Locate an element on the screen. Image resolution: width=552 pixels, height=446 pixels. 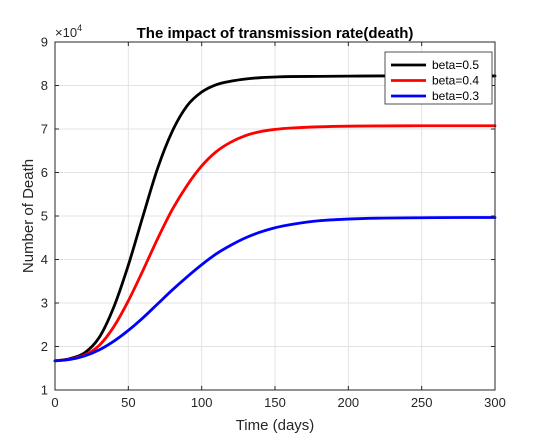
y-multiplier-exponent: 4 is located at coordinates (79, 28).